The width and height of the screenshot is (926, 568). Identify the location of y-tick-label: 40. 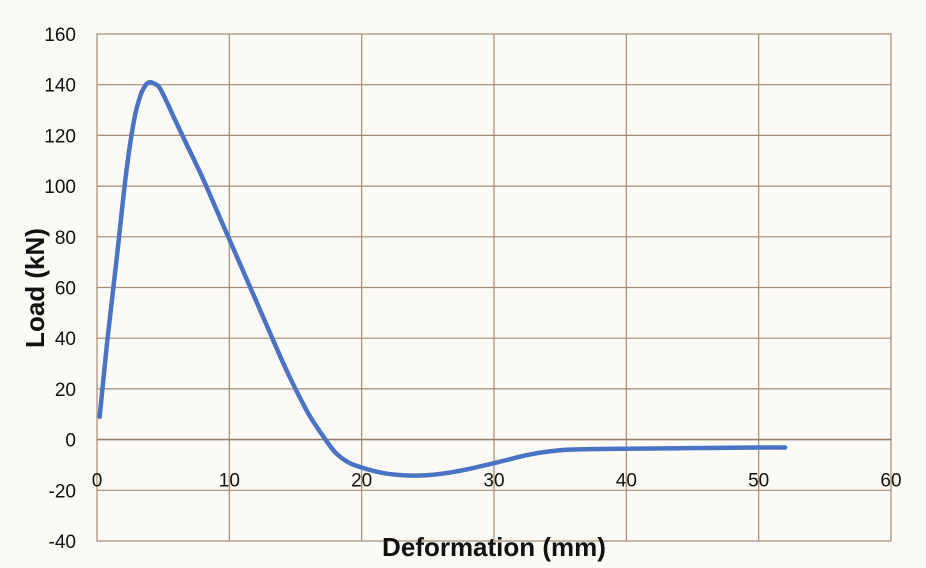
(65, 339).